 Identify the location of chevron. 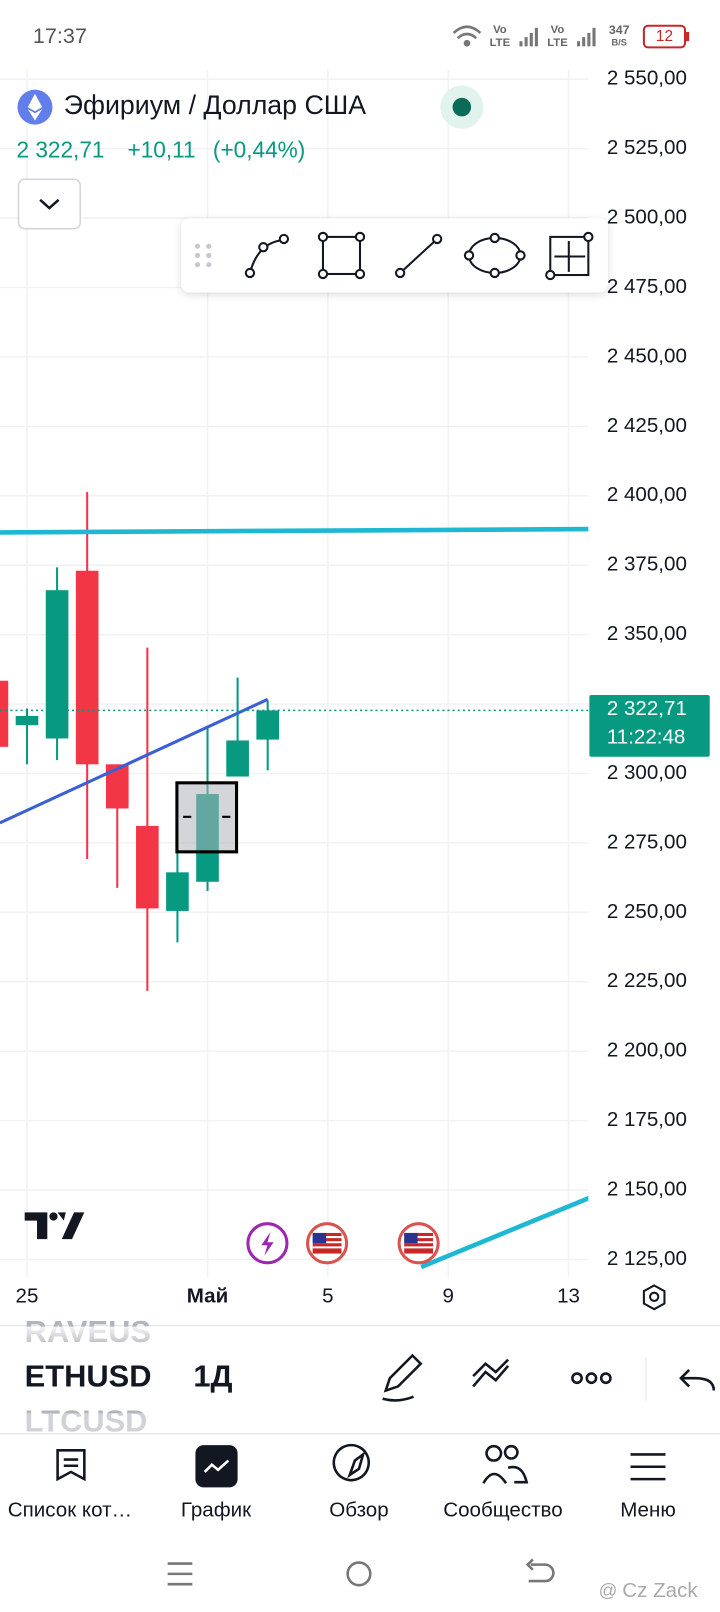
(49, 204).